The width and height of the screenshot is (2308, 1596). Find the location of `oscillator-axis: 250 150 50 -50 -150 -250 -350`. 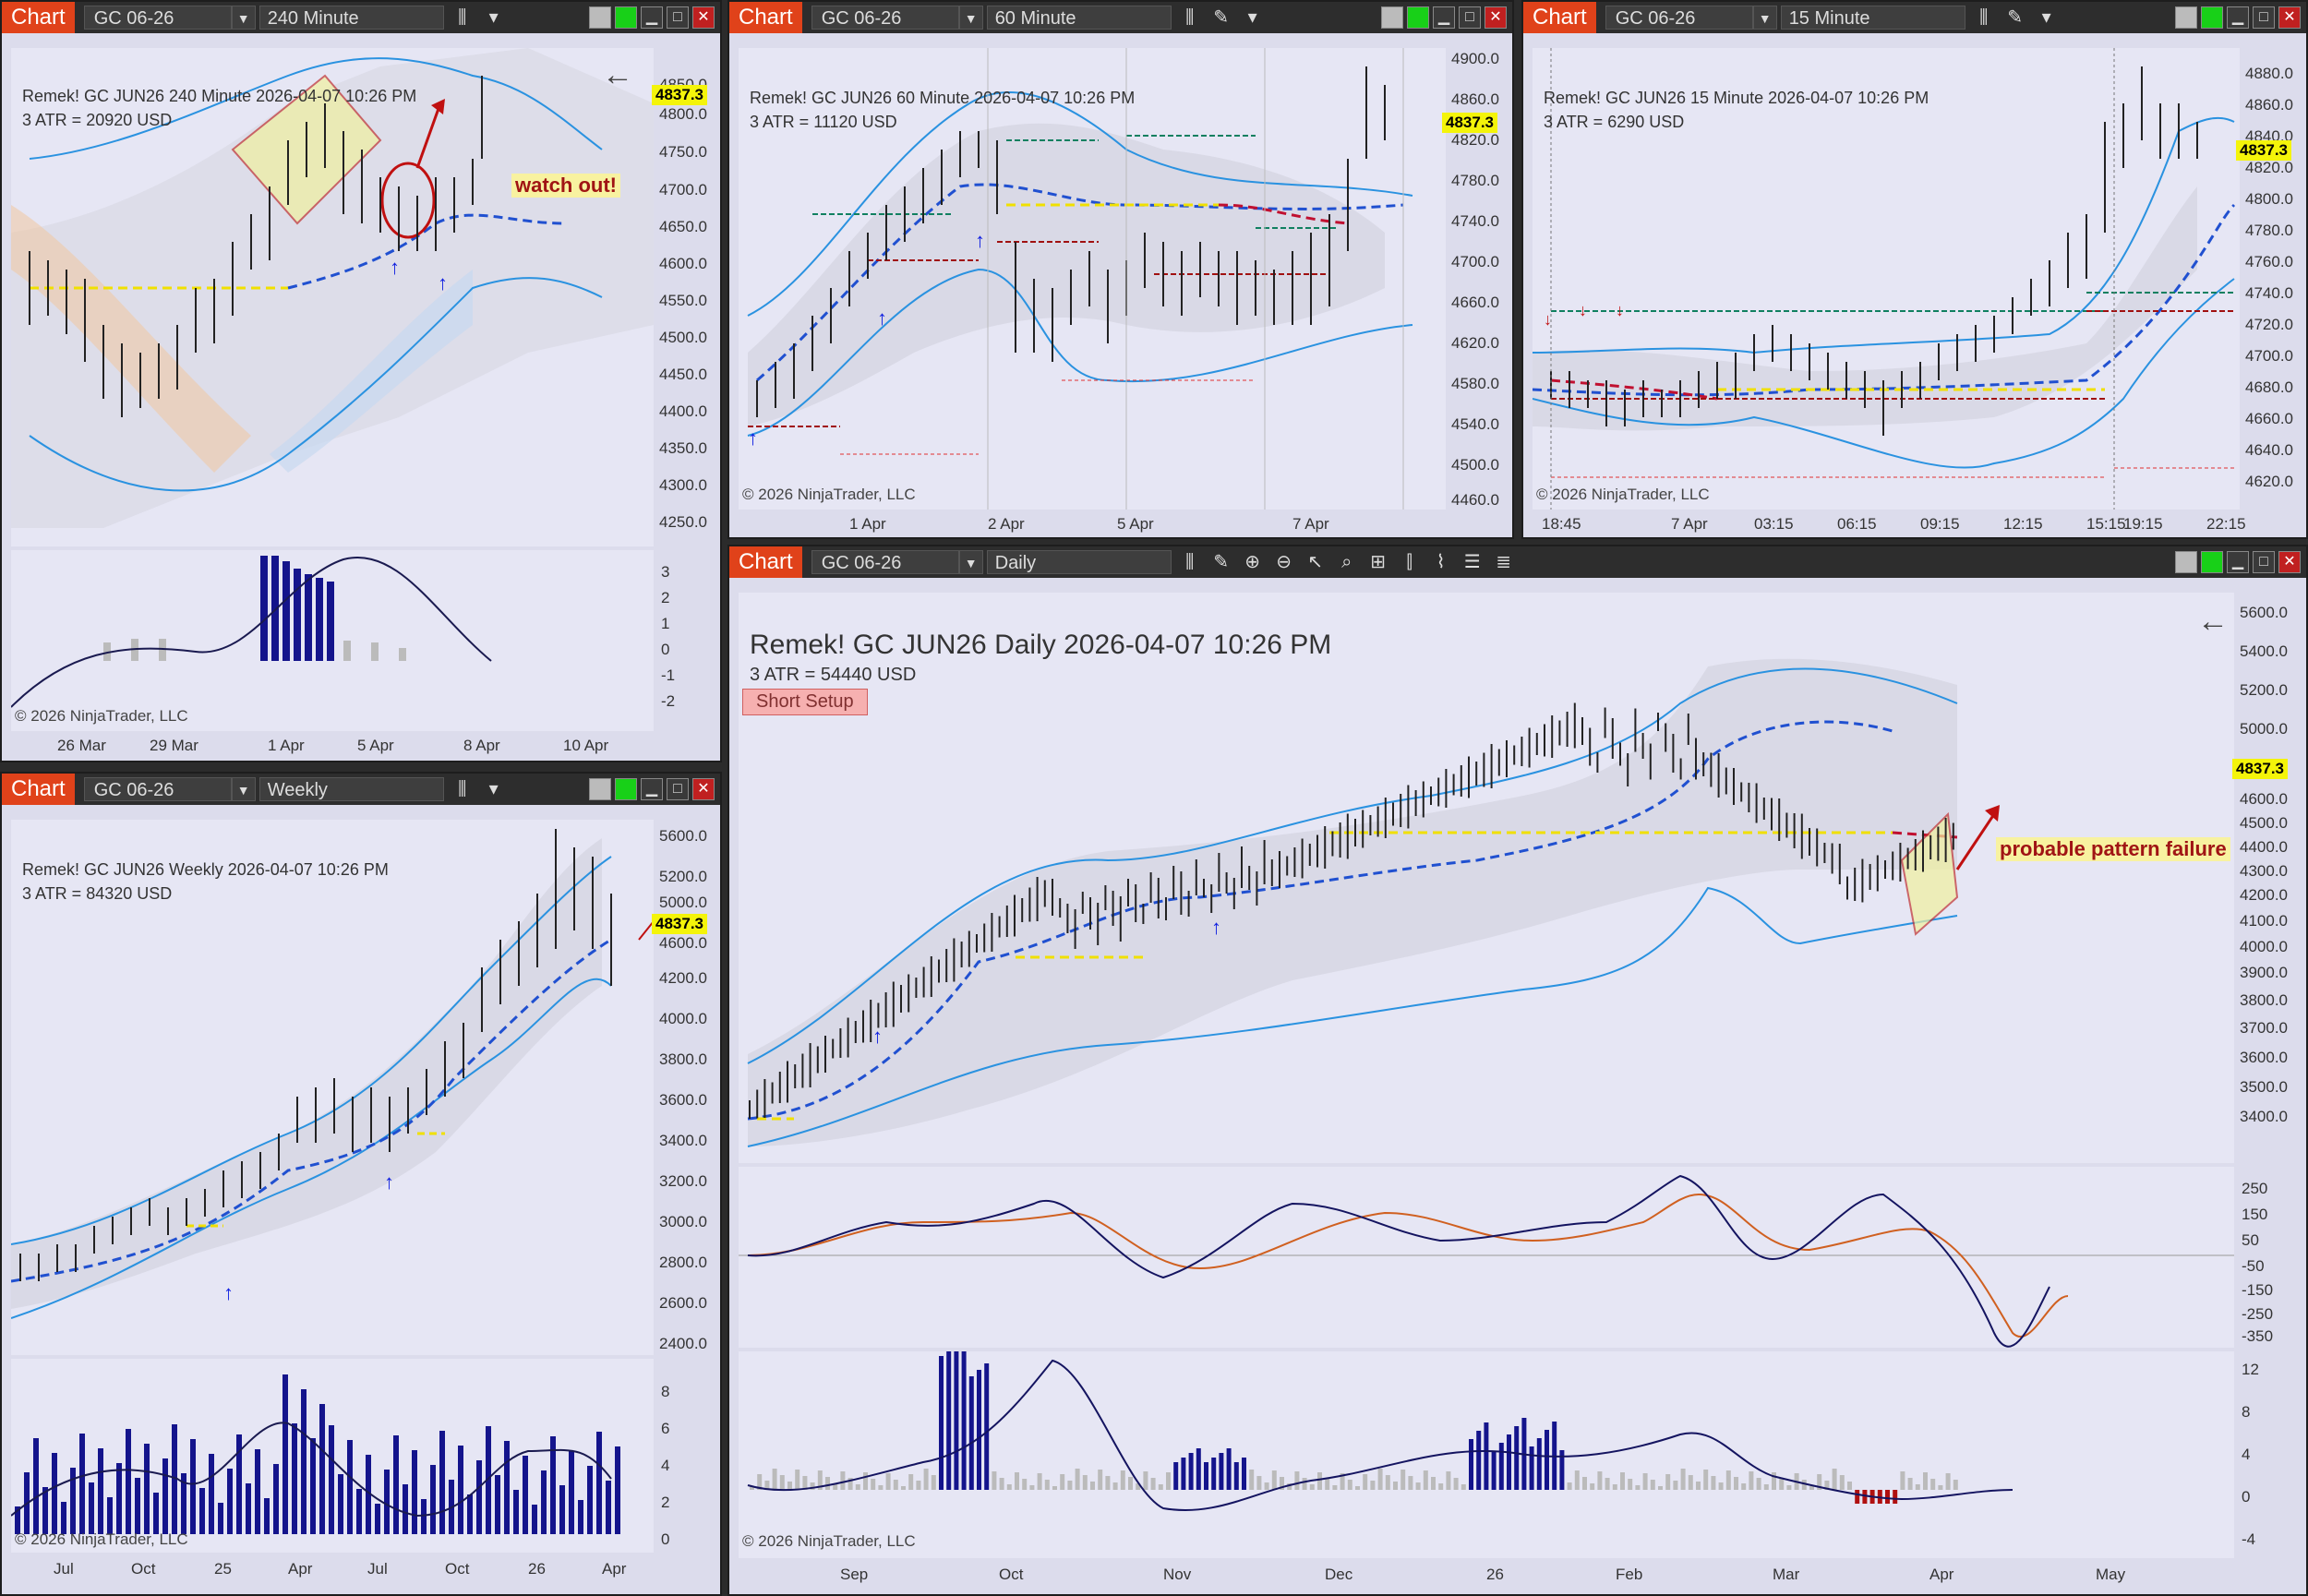

oscillator-axis: 250 150 50 -50 -150 -250 -350 is located at coordinates (2258, 1262).